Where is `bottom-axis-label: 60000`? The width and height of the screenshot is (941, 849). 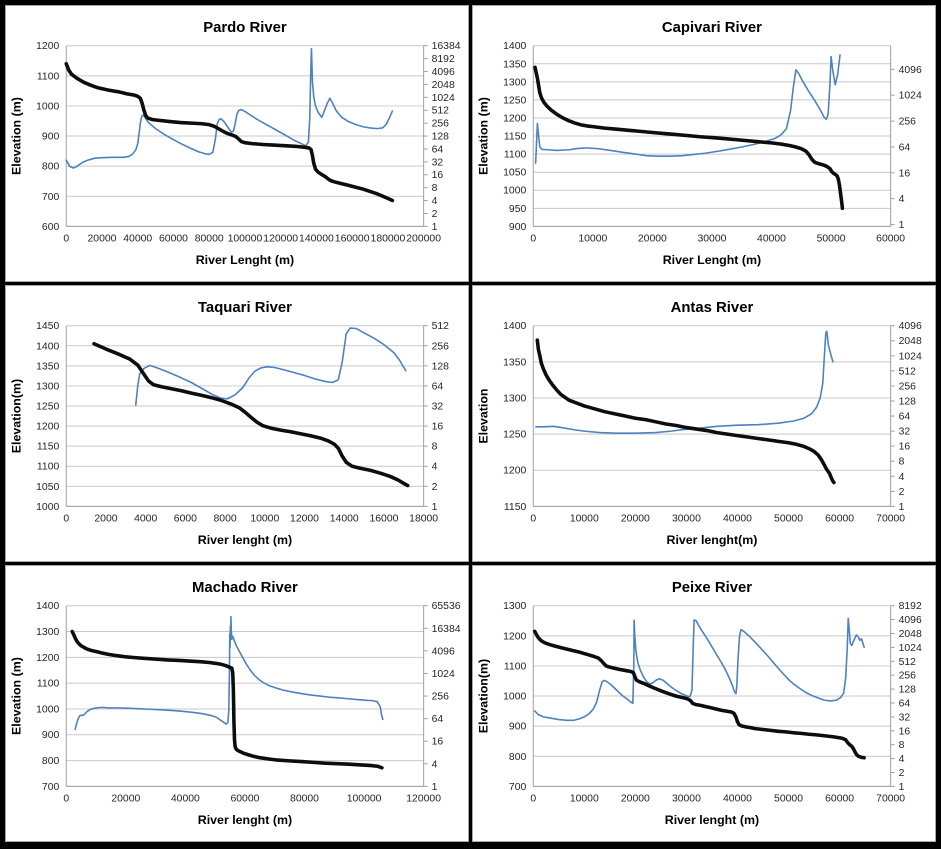 bottom-axis-label: 60000 is located at coordinates (244, 798).